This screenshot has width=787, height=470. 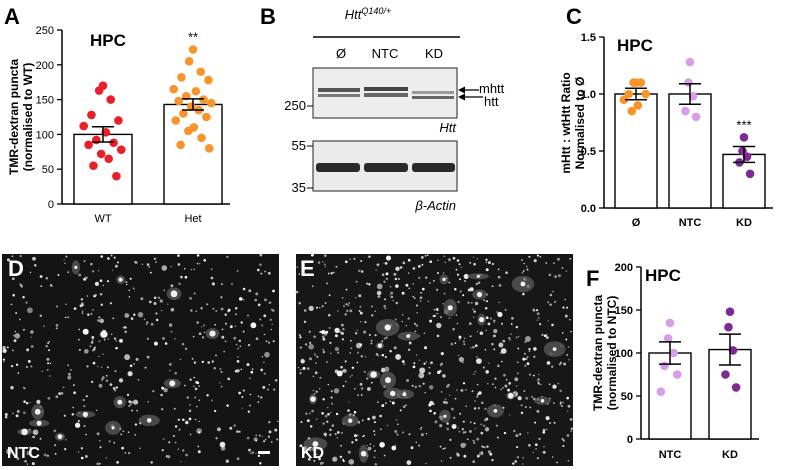 I want to click on data-point-a, so click(x=93, y=166).